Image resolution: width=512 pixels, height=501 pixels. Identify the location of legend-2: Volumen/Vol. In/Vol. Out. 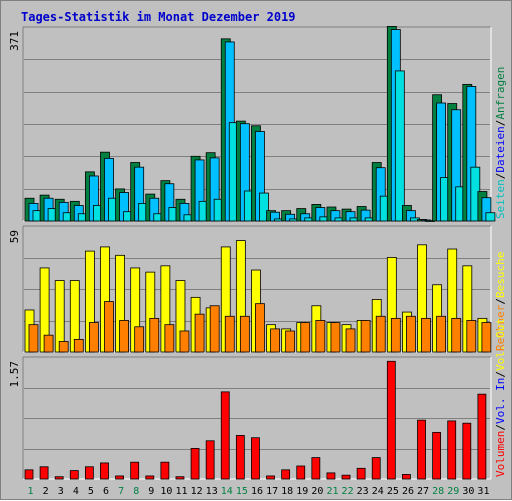
(500, 397).